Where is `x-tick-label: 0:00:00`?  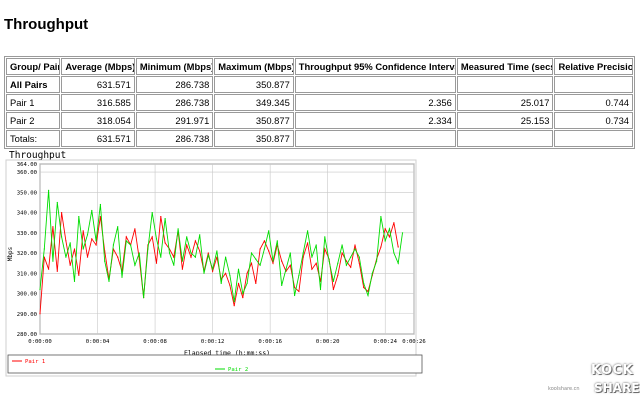
x-tick-label: 0:00:00 is located at coordinates (40, 342).